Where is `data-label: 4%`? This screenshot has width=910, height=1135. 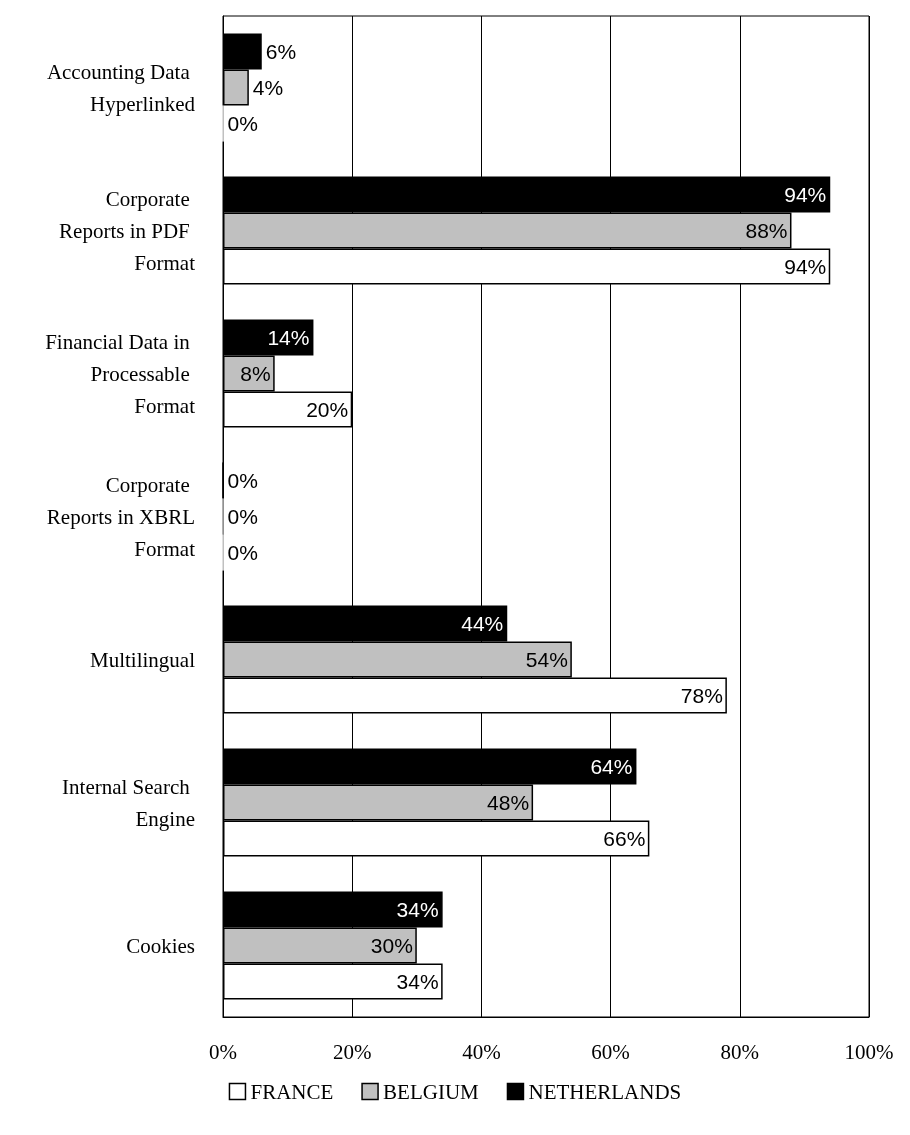
data-label: 4% is located at coordinates (268, 87).